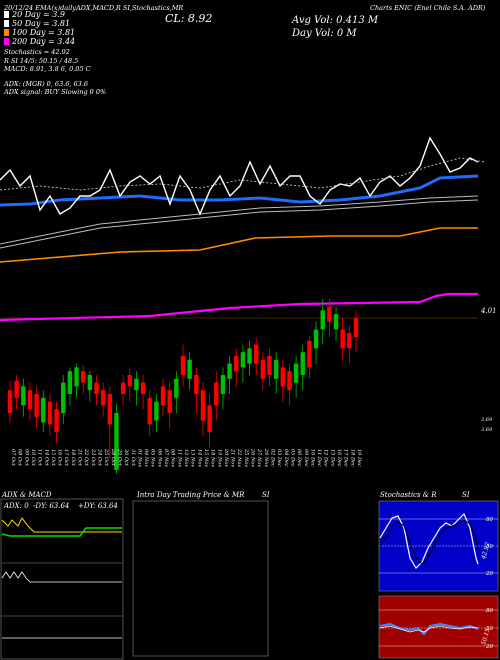 This screenshot has width=500, height=660. I want to click on adx-line-yellow, so click(61, 525).